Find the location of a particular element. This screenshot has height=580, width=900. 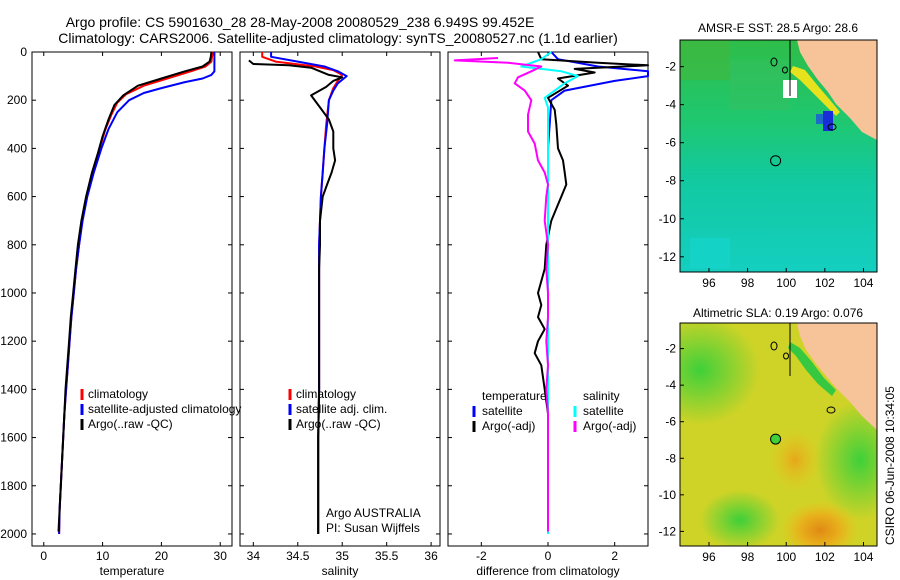

depth-tick-label: 400 is located at coordinates (17, 148).